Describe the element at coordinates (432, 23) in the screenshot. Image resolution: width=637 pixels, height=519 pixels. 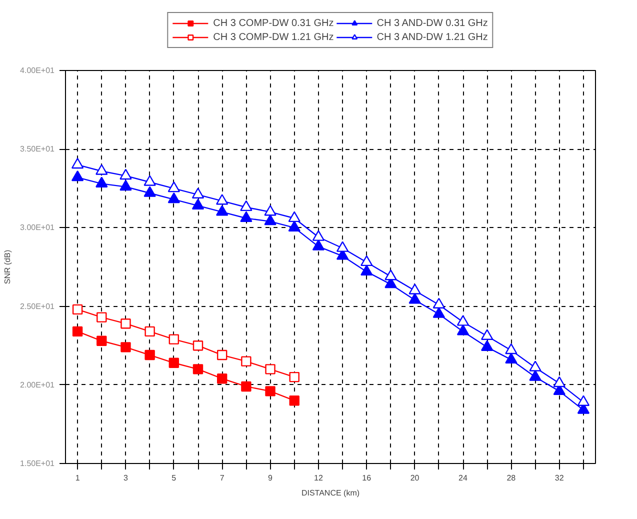
I see `legend-label: CH 3 AND-DW 0.31 GHz` at that location.